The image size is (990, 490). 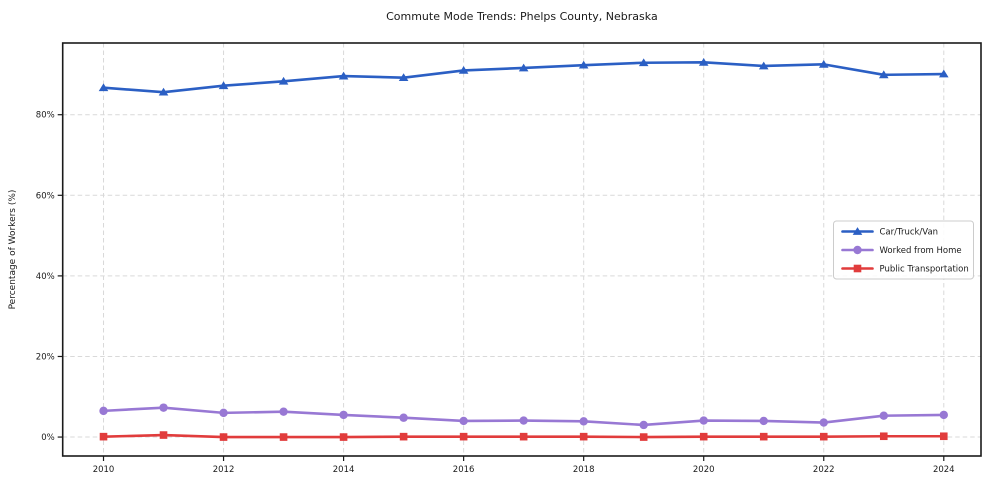 I want to click on x-tick-label: 2022, so click(x=824, y=470).